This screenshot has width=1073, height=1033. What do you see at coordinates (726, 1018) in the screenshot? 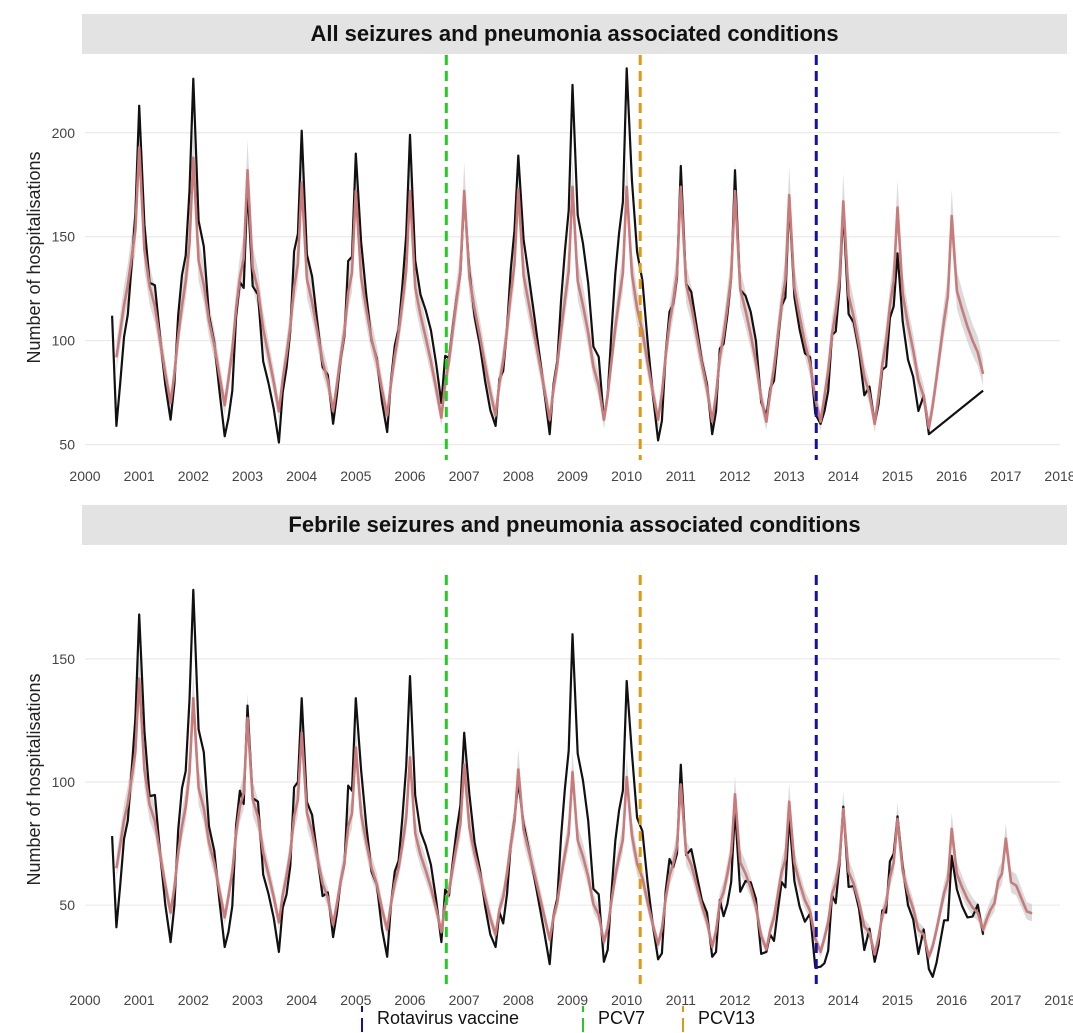
I see `legend-label: PCV13` at bounding box center [726, 1018].